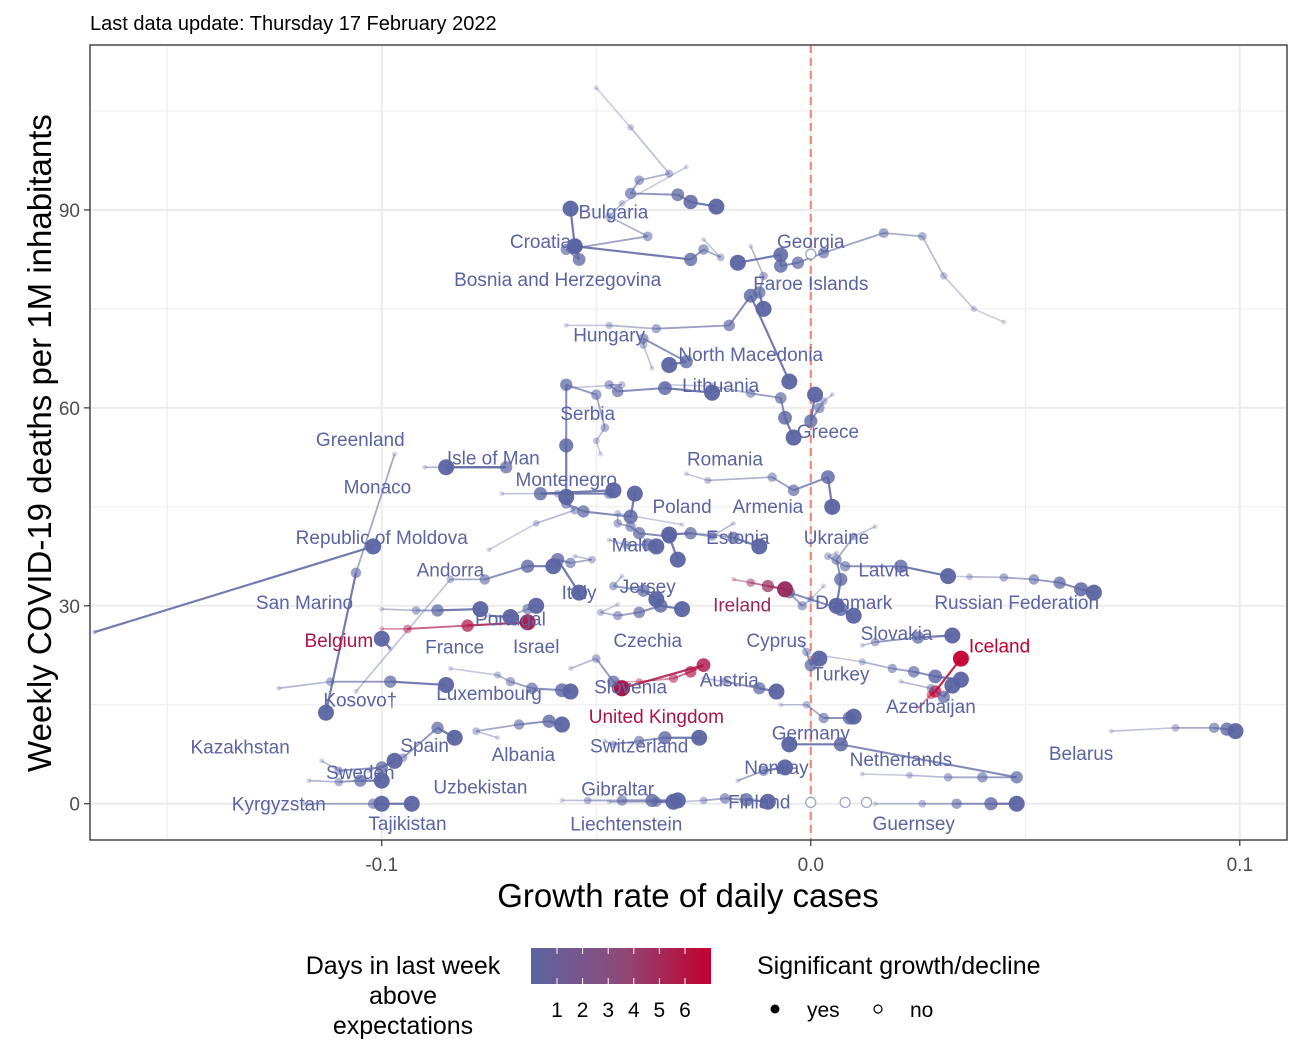  Describe the element at coordinates (759, 803) in the screenshot. I see `country-label: Finland` at that location.